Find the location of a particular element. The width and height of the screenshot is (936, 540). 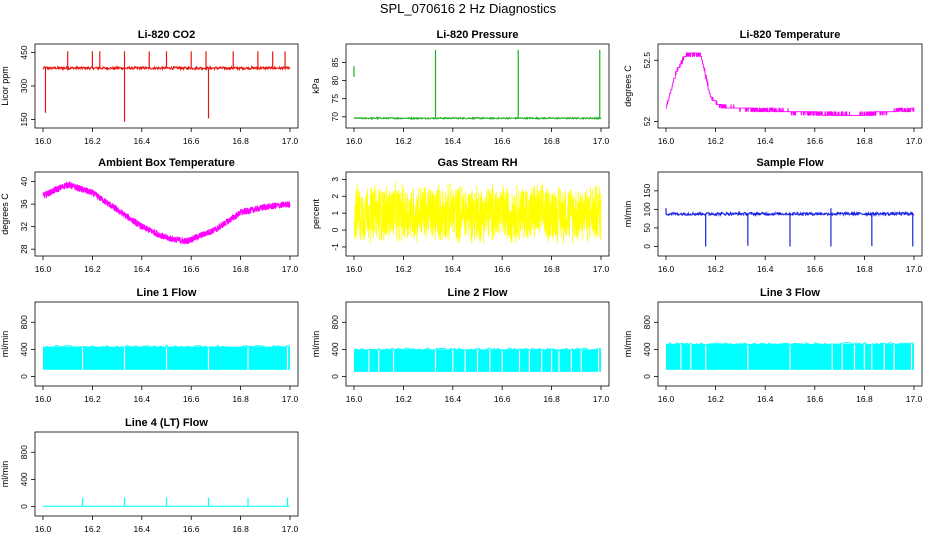

y-tick-label: 50 is located at coordinates (647, 228).